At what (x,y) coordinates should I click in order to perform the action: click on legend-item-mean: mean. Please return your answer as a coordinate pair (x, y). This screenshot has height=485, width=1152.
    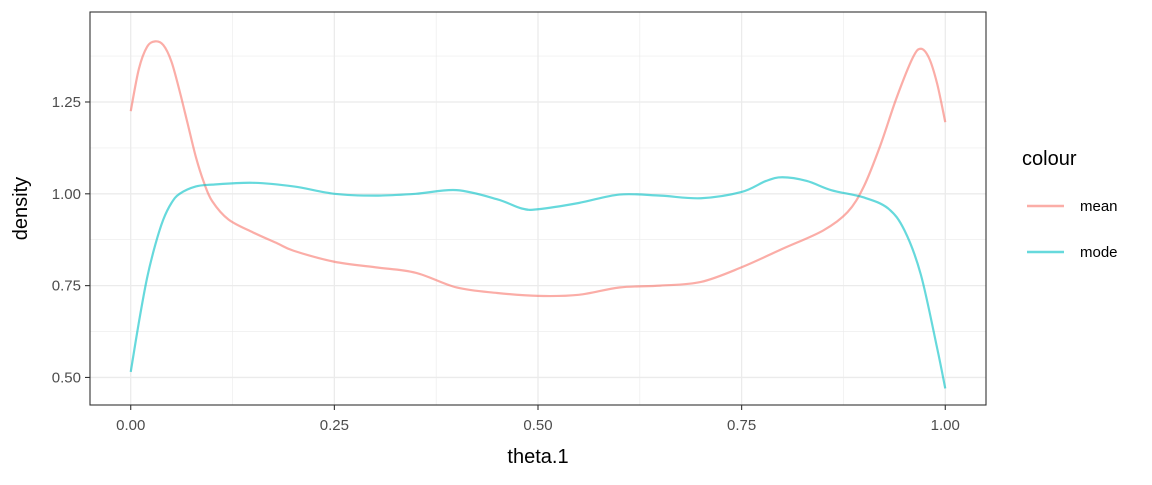
    Looking at the image, I should click on (1072, 206).